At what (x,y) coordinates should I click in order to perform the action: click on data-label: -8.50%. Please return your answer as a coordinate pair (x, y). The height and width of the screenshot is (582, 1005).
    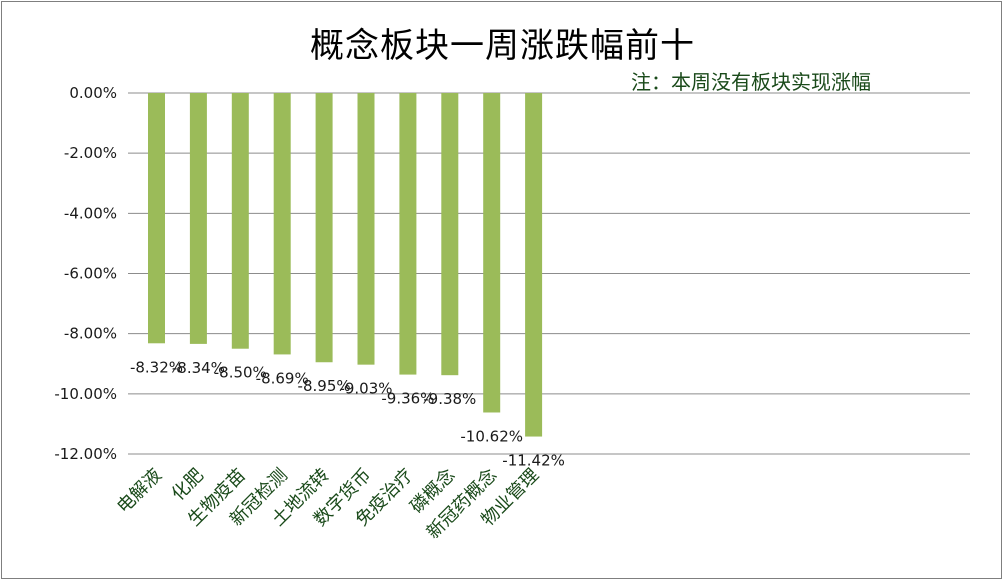
    Looking at the image, I should click on (240, 373).